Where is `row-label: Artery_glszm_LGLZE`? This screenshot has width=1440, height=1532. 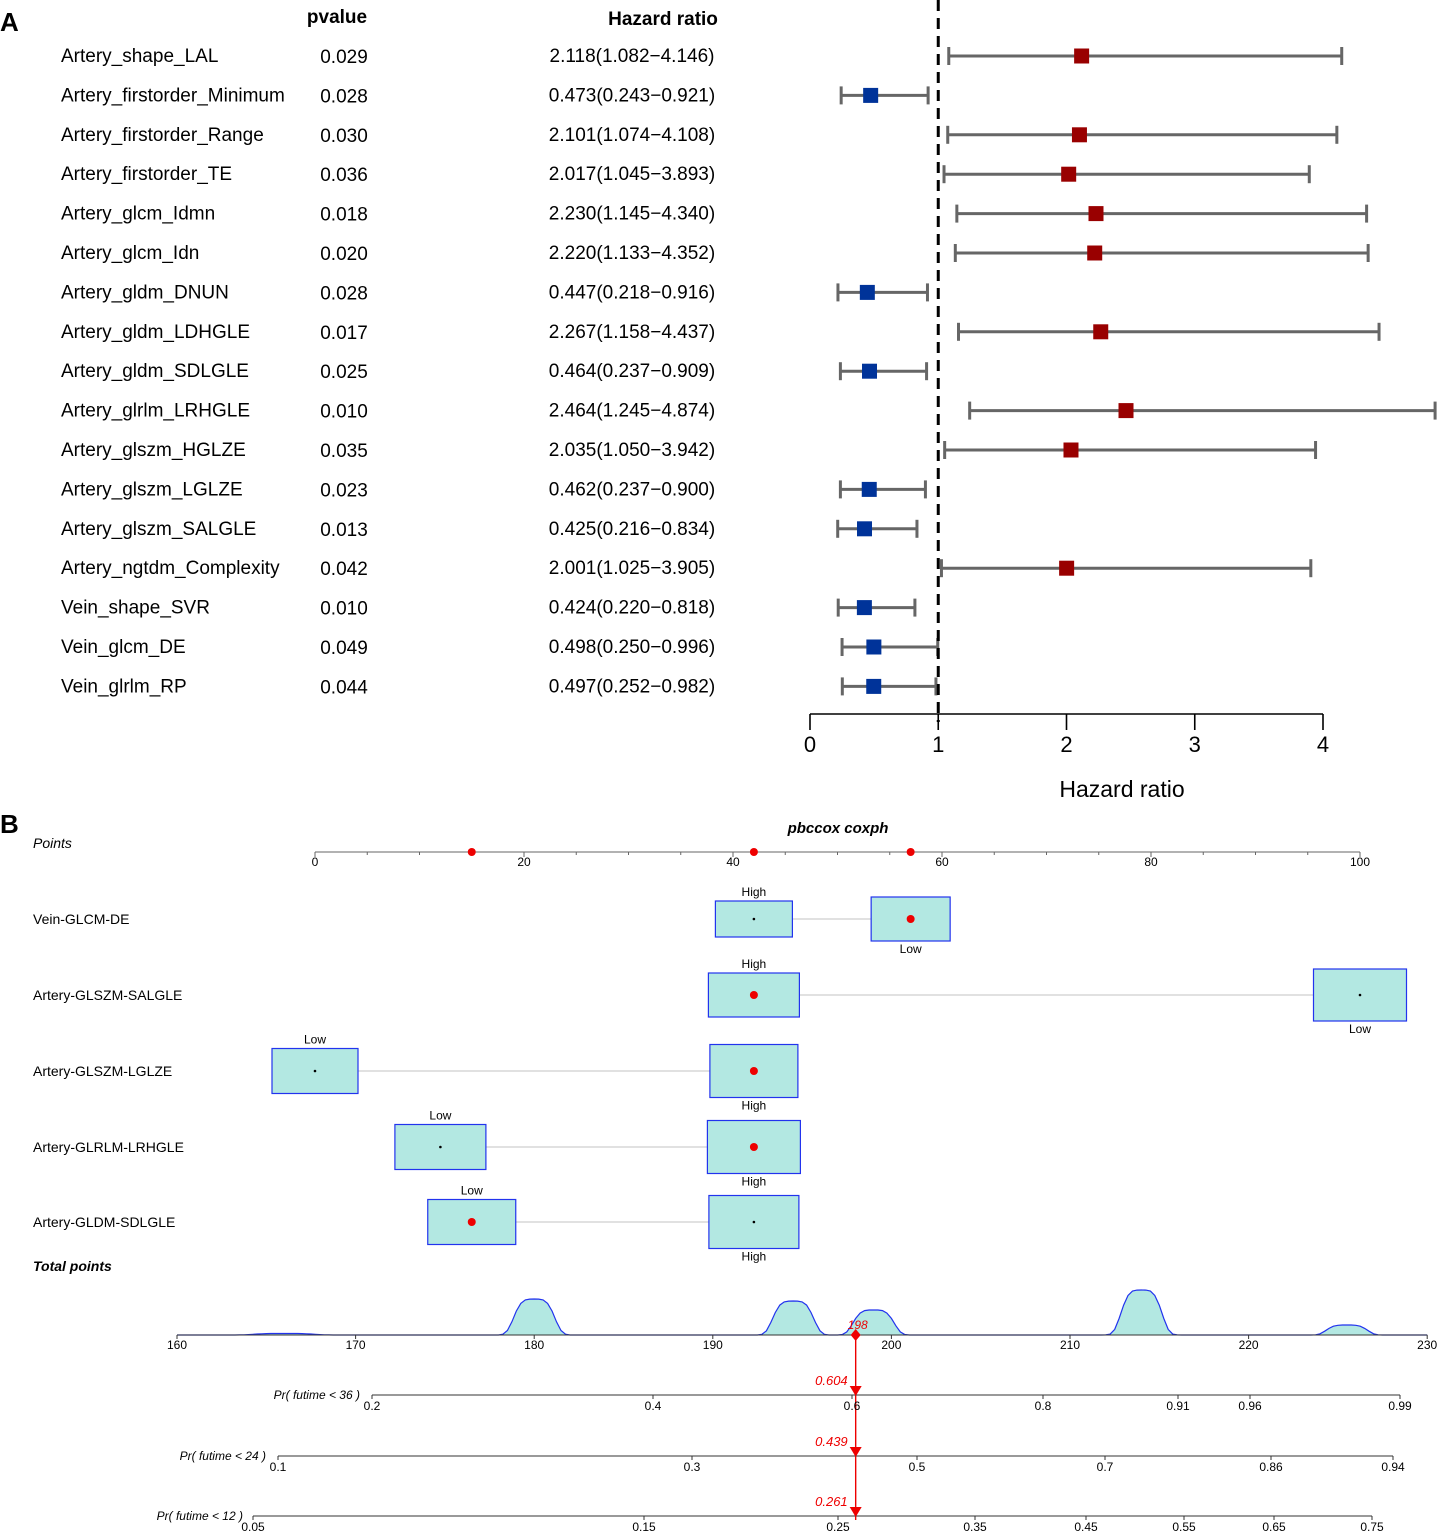 row-label: Artery_glszm_LGLZE is located at coordinates (152, 489).